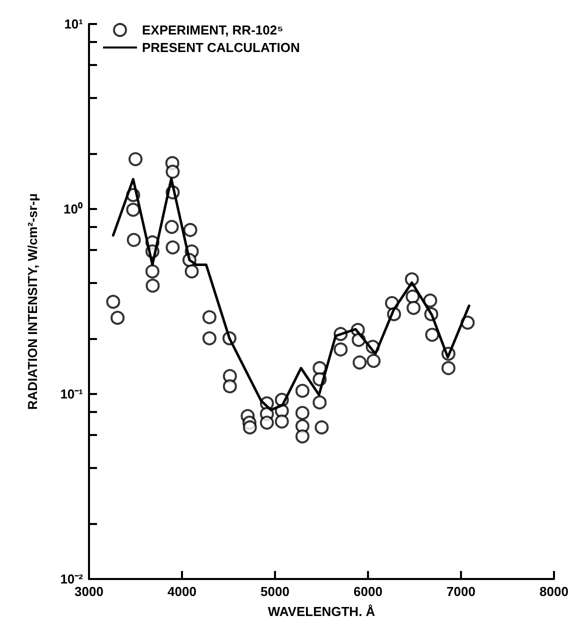  What do you see at coordinates (322, 611) in the screenshot?
I see `x-axis-title: WAVELENGTH. Å` at bounding box center [322, 611].